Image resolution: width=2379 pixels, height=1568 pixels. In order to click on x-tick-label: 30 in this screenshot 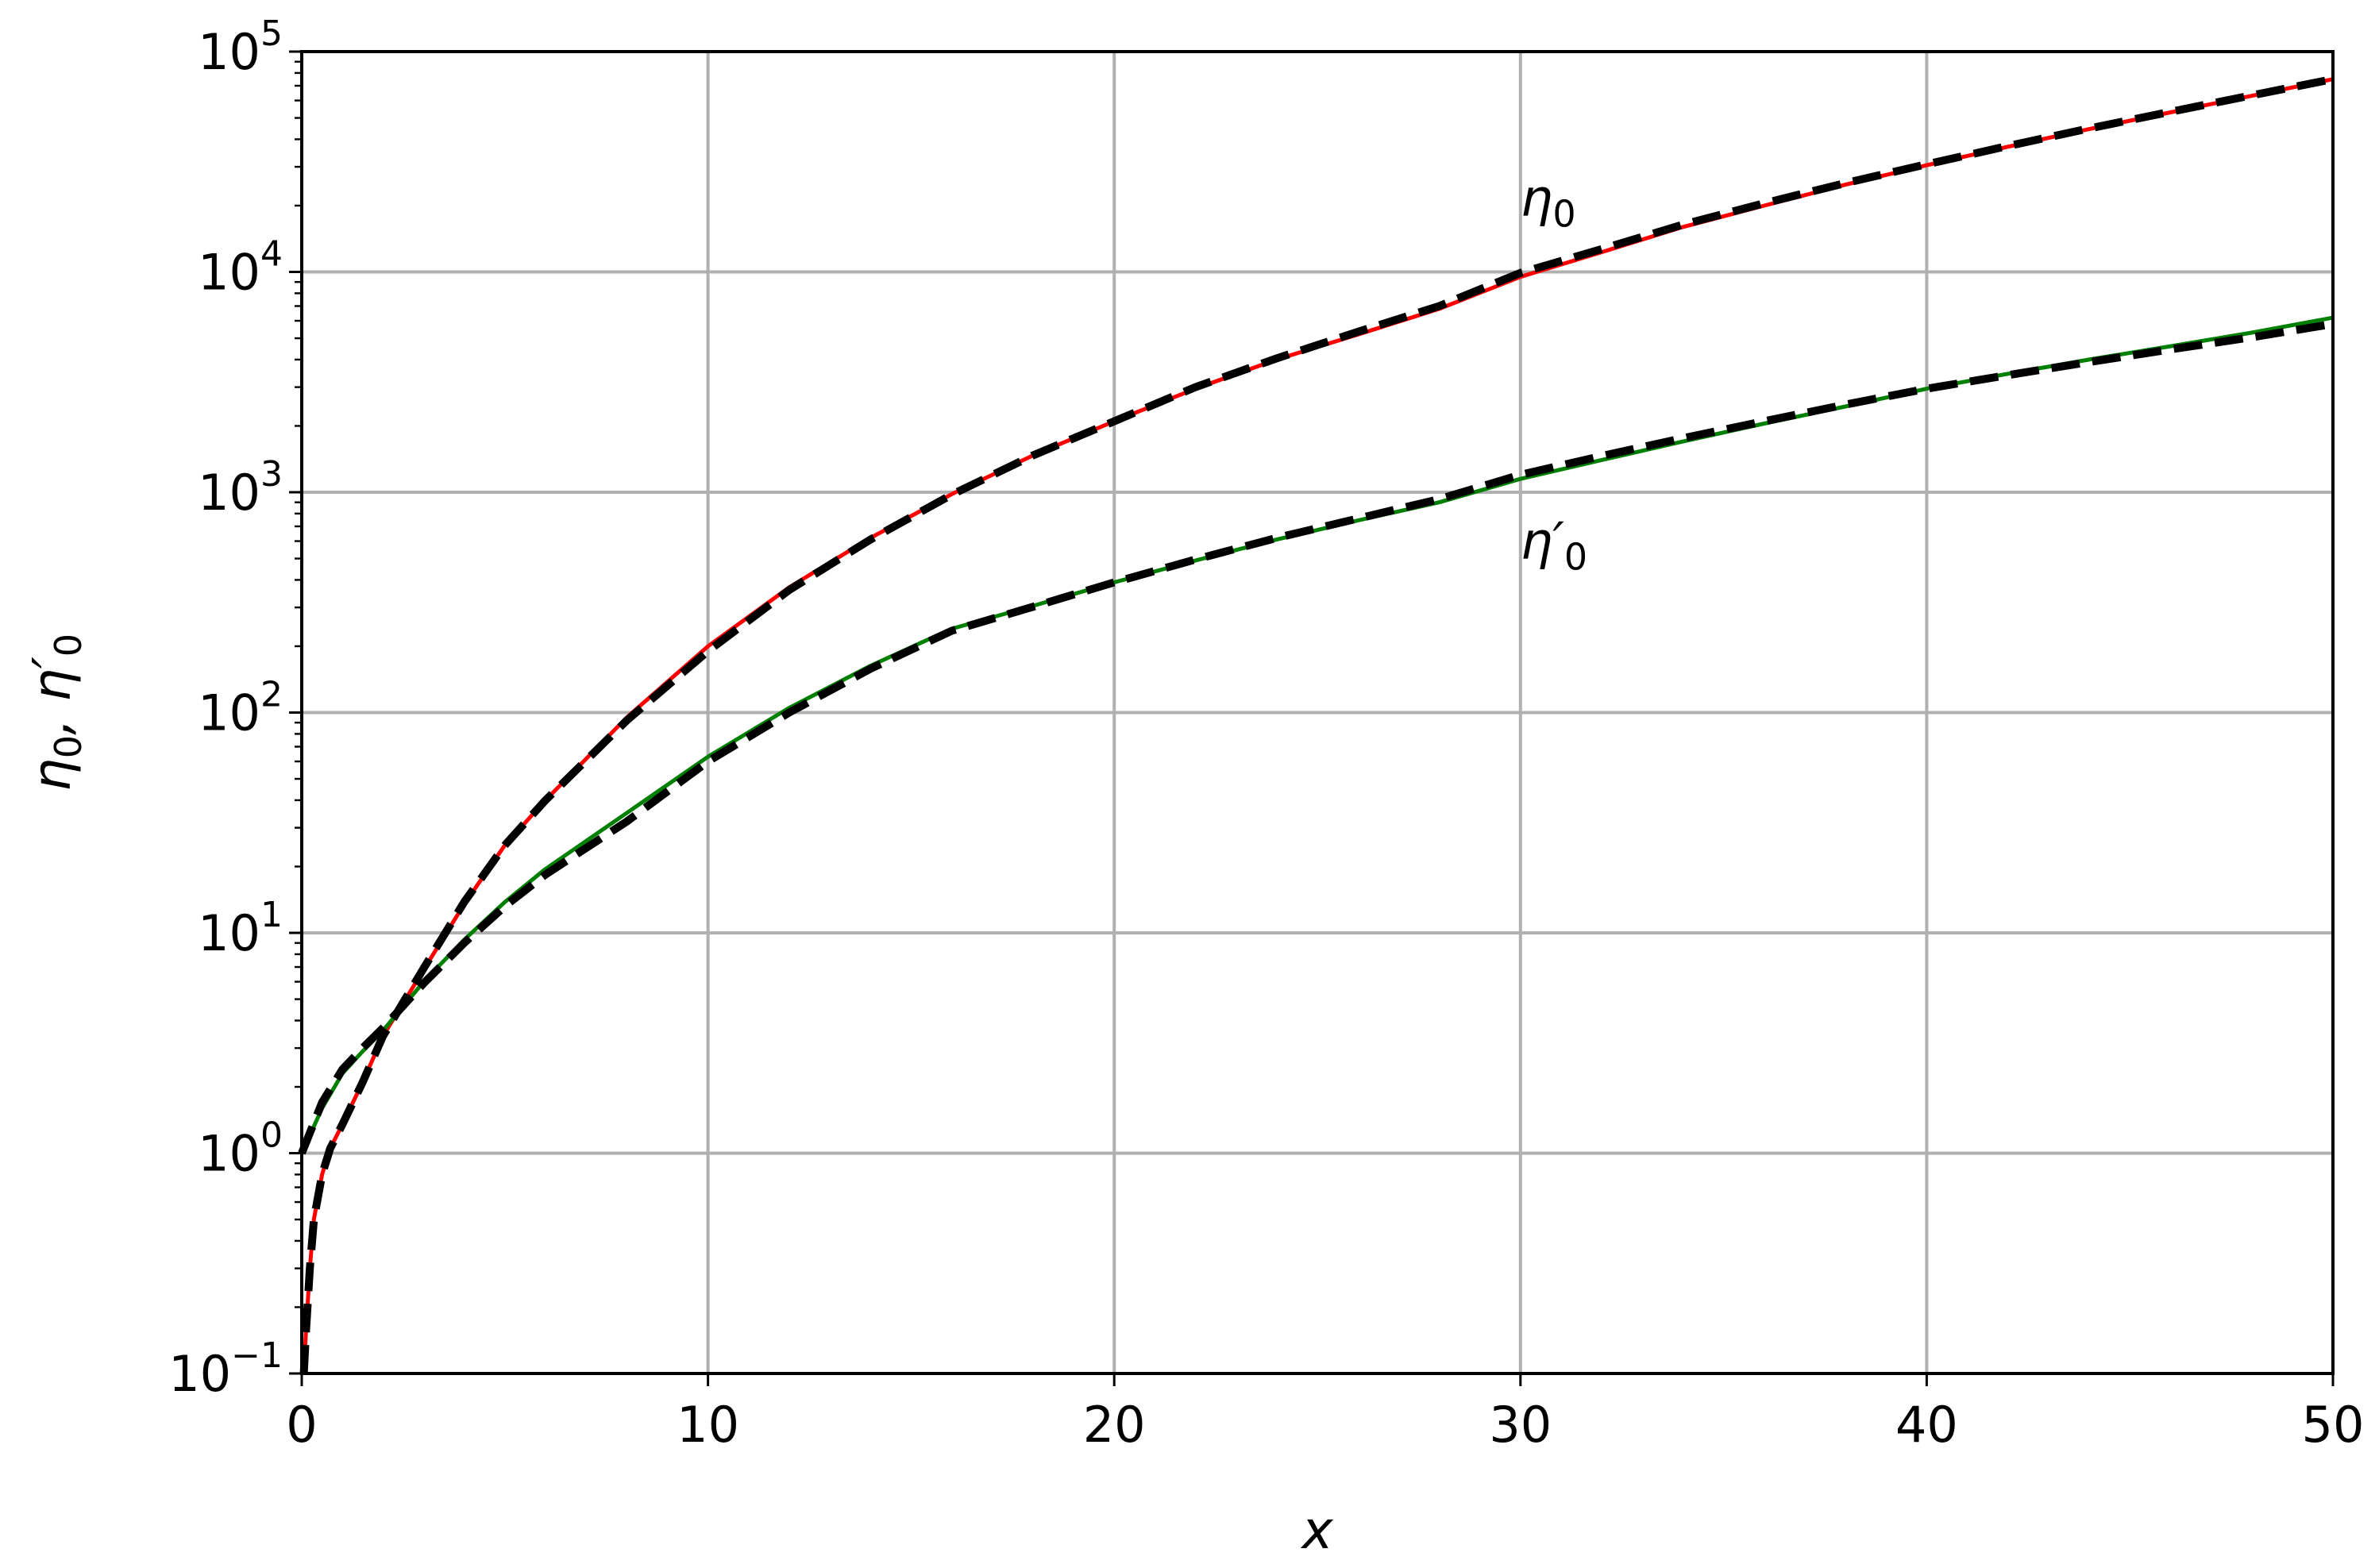, I will do `click(1520, 1425)`.